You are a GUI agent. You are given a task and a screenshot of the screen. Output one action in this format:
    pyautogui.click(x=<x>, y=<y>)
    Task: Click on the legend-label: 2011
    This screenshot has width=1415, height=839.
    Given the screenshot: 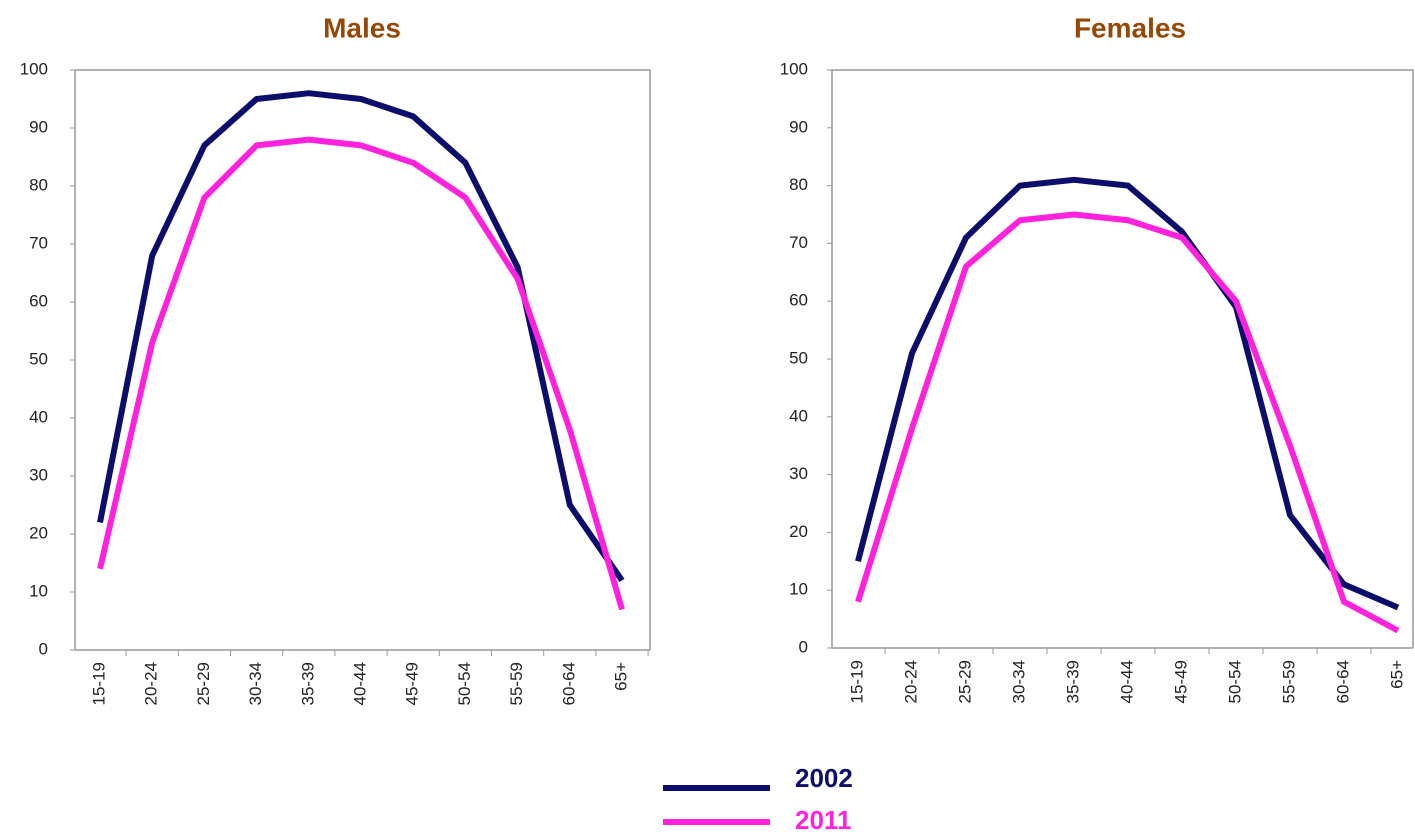 What is the action you would take?
    pyautogui.click(x=823, y=820)
    